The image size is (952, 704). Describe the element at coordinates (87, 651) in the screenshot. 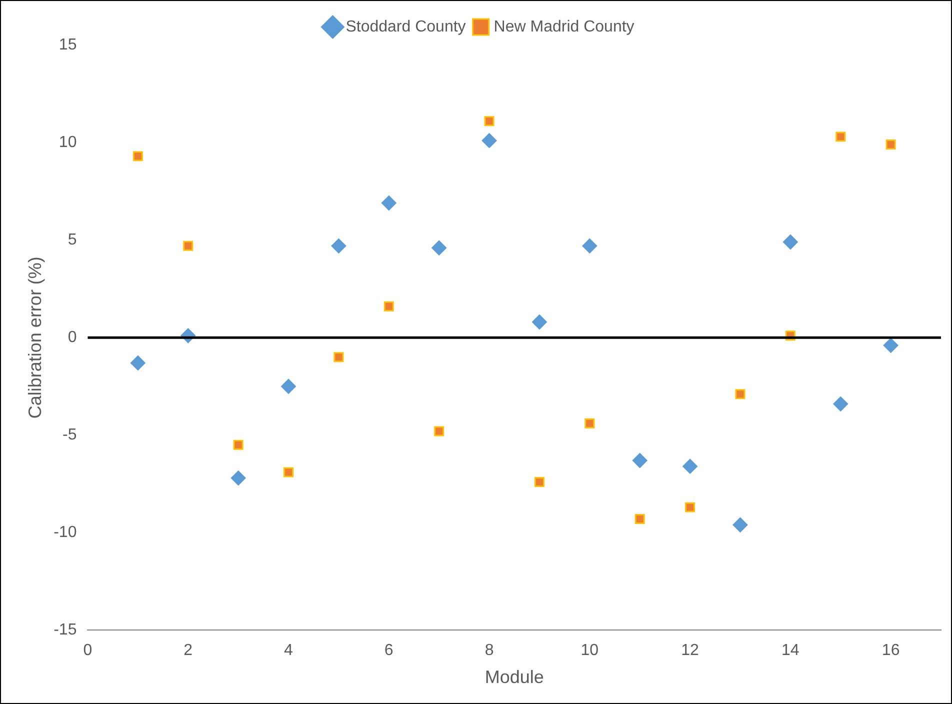

I see `x-tick-label: 0` at that location.